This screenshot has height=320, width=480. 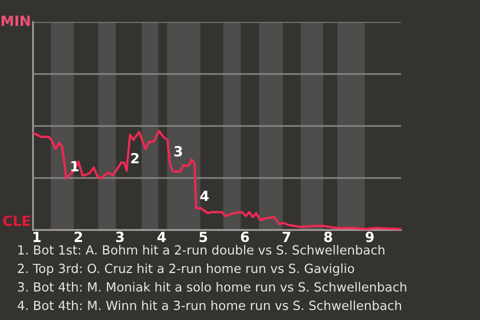 I want to click on text: CLE, so click(x=16, y=221).